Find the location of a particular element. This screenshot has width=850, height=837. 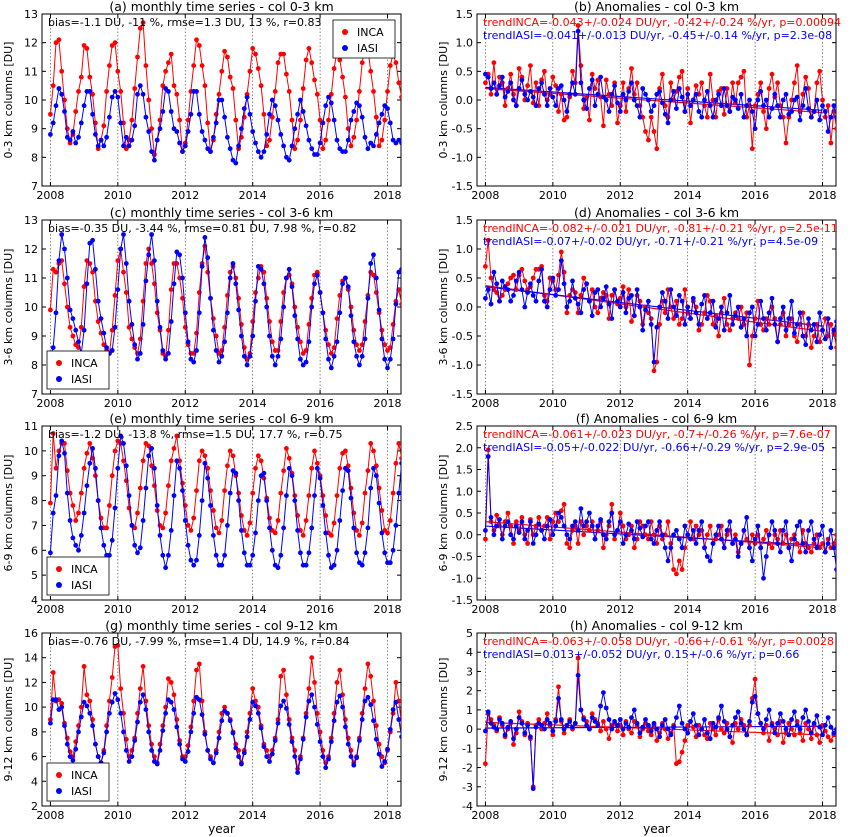

x-tick-label: 2010 is located at coordinates (118, 609).